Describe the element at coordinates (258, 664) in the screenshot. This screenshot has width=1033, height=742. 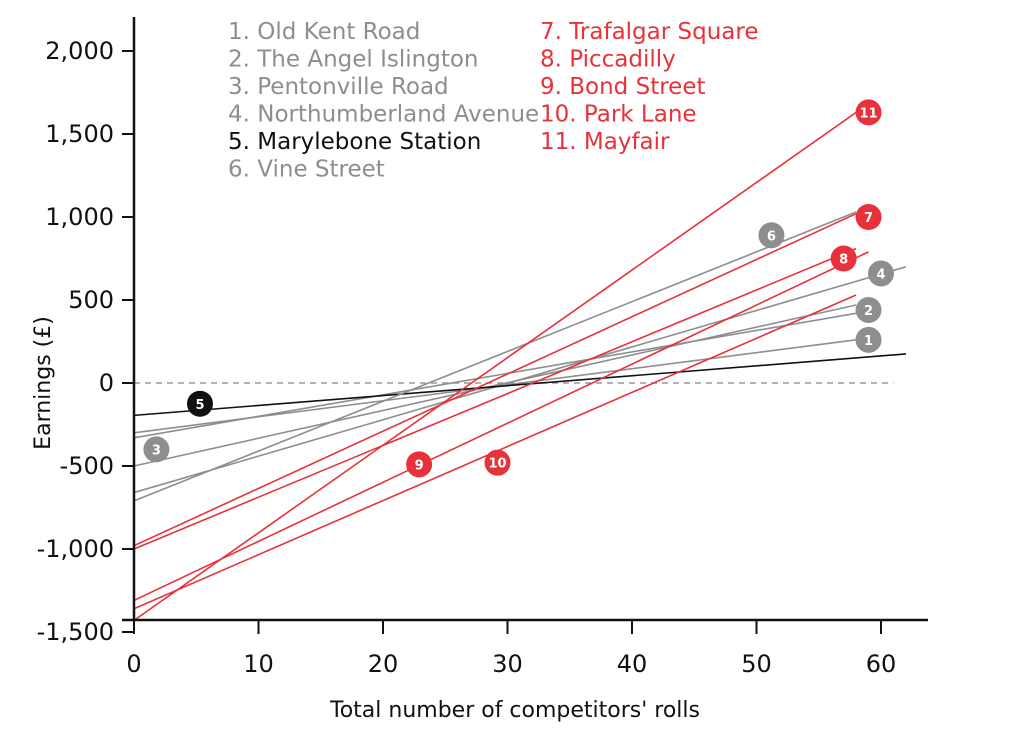
I see `x-tick-label: 10` at that location.